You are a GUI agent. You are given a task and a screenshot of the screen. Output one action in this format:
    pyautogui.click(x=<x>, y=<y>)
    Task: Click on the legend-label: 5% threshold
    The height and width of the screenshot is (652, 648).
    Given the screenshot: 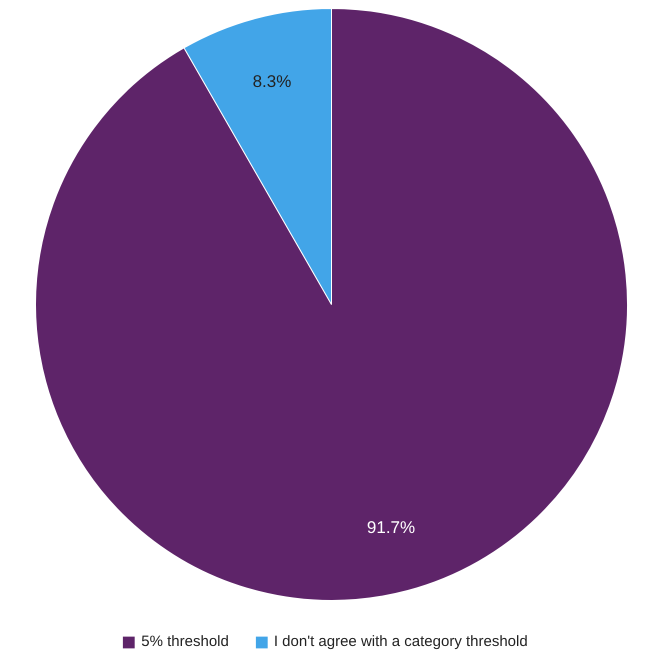 What is the action you would take?
    pyautogui.click(x=185, y=641)
    